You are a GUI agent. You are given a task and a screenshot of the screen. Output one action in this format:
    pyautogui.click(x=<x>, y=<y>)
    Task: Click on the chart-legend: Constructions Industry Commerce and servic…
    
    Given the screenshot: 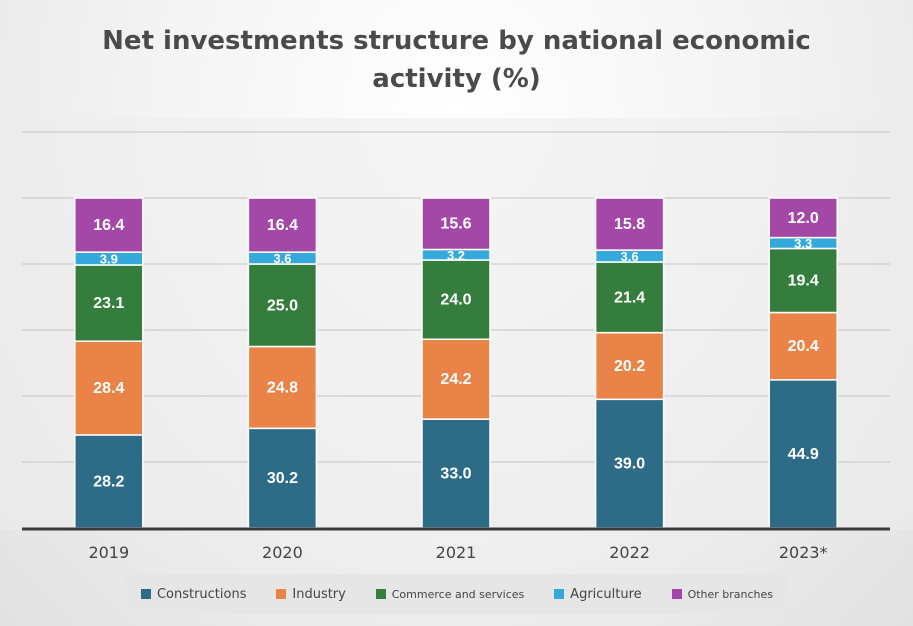 What is the action you would take?
    pyautogui.click(x=457, y=594)
    